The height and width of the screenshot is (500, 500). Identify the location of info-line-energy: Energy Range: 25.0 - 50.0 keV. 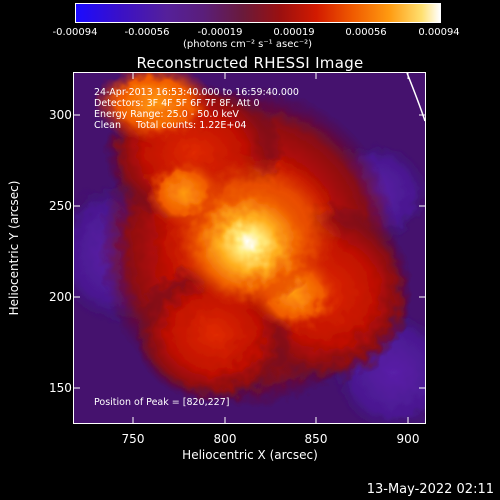
(166, 114).